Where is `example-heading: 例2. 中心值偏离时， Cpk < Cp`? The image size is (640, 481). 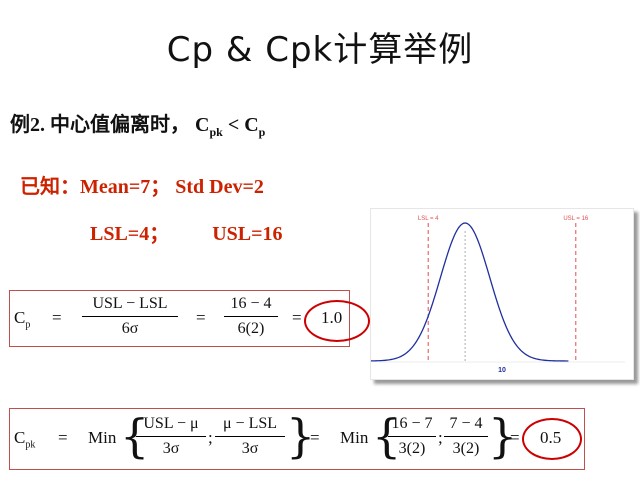 example-heading: 例2. 中心值偏离时， Cpk < Cp is located at coordinates (137, 124).